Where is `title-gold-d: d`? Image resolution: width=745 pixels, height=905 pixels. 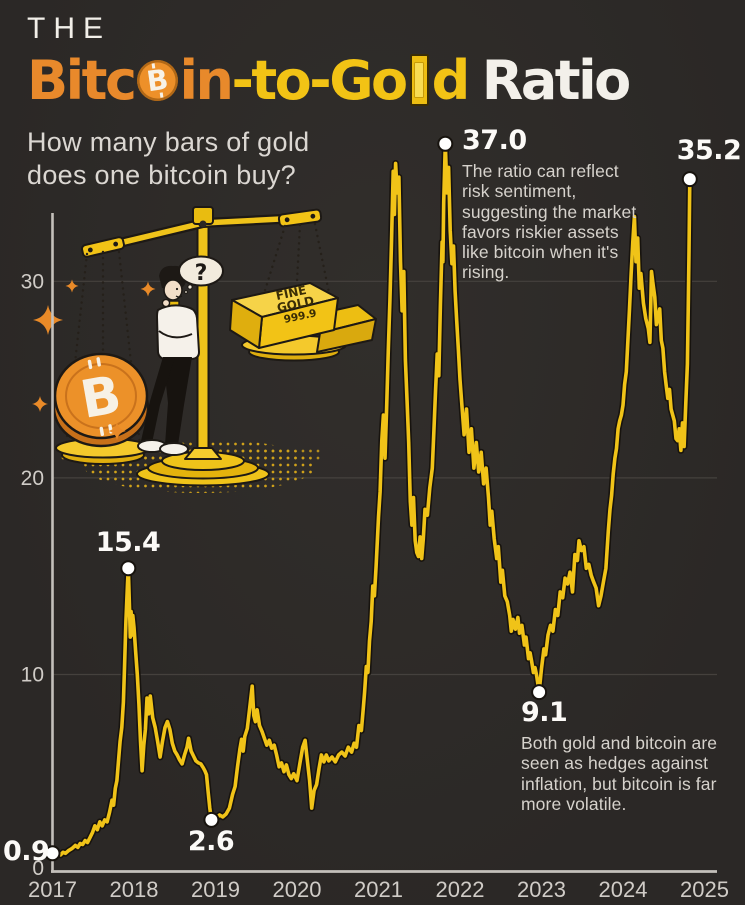
title-gold-d: d is located at coordinates (451, 80).